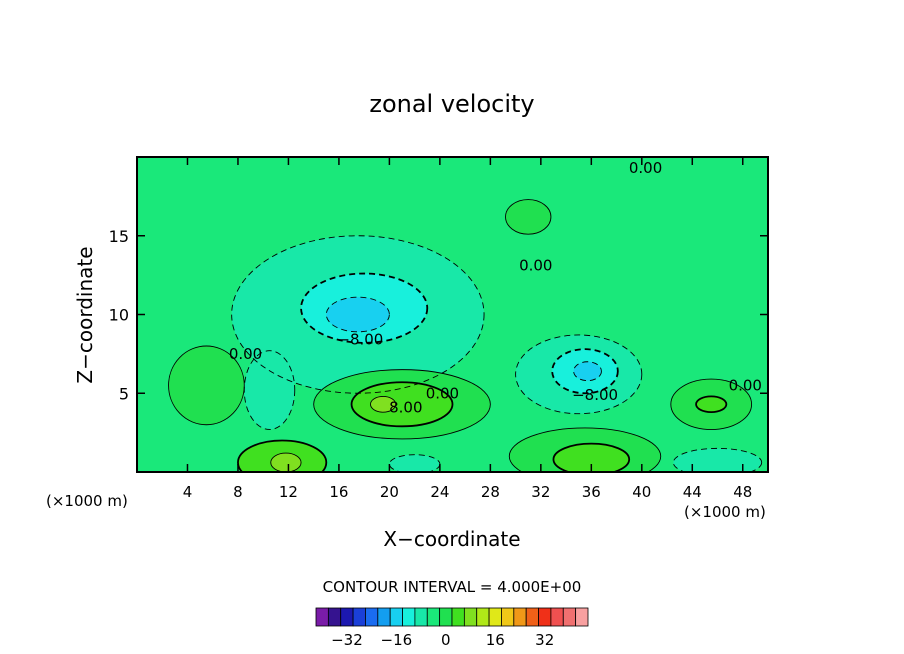  What do you see at coordinates (442, 393) in the screenshot?
I see `contour-label-4: 0.00` at bounding box center [442, 393].